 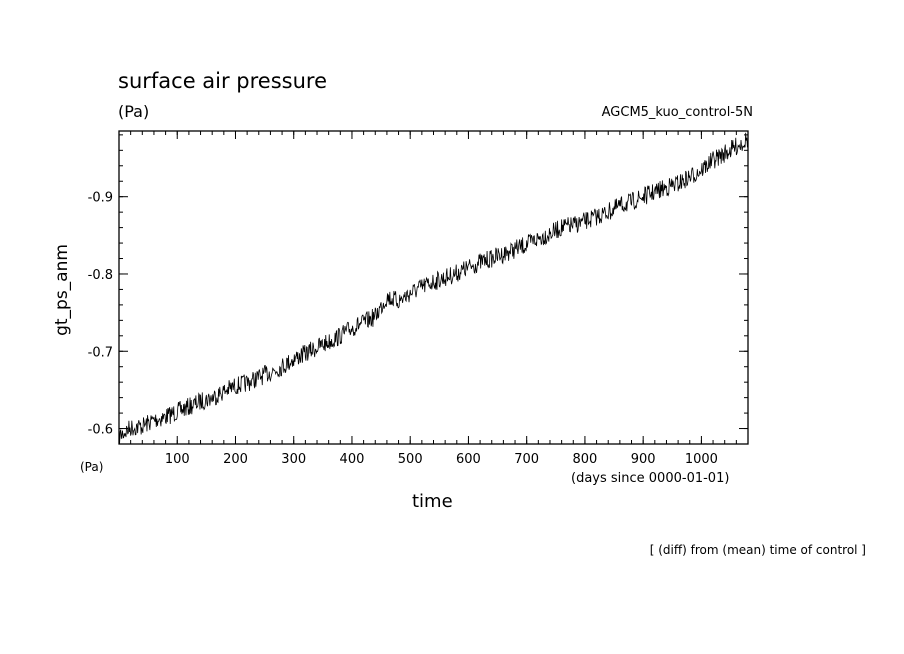 I want to click on x-tick-label: 1000, so click(x=701, y=459).